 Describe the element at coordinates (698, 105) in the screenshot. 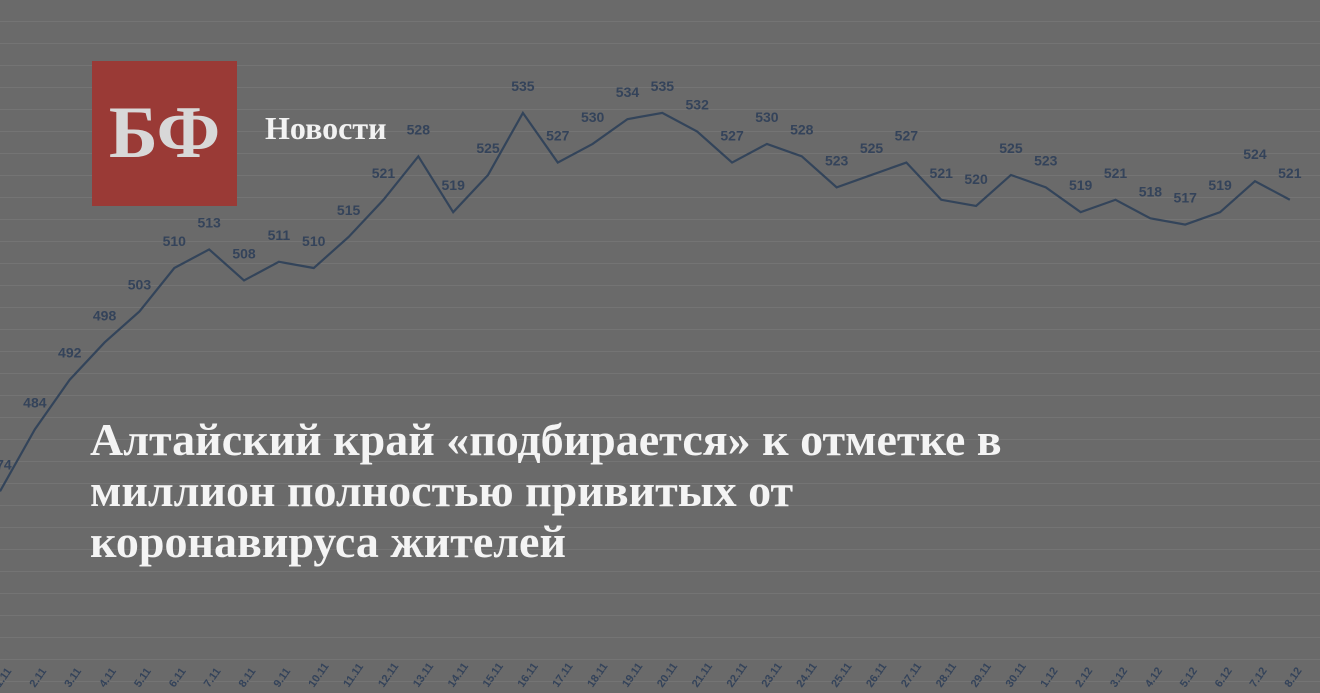

I see `value-label: 532` at that location.